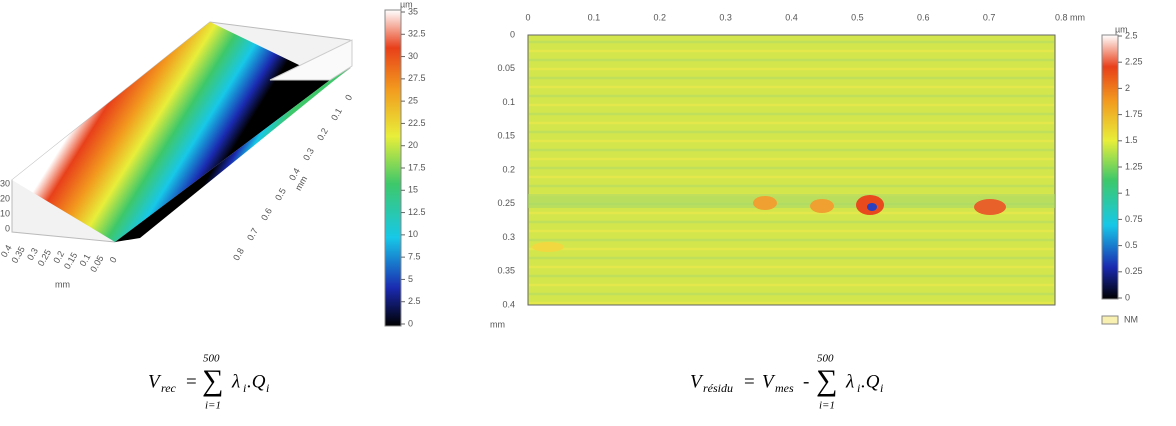 This screenshot has width=1176, height=426. Describe the element at coordinates (414, 257) in the screenshot. I see `colorbar-label: 7.5` at that location.